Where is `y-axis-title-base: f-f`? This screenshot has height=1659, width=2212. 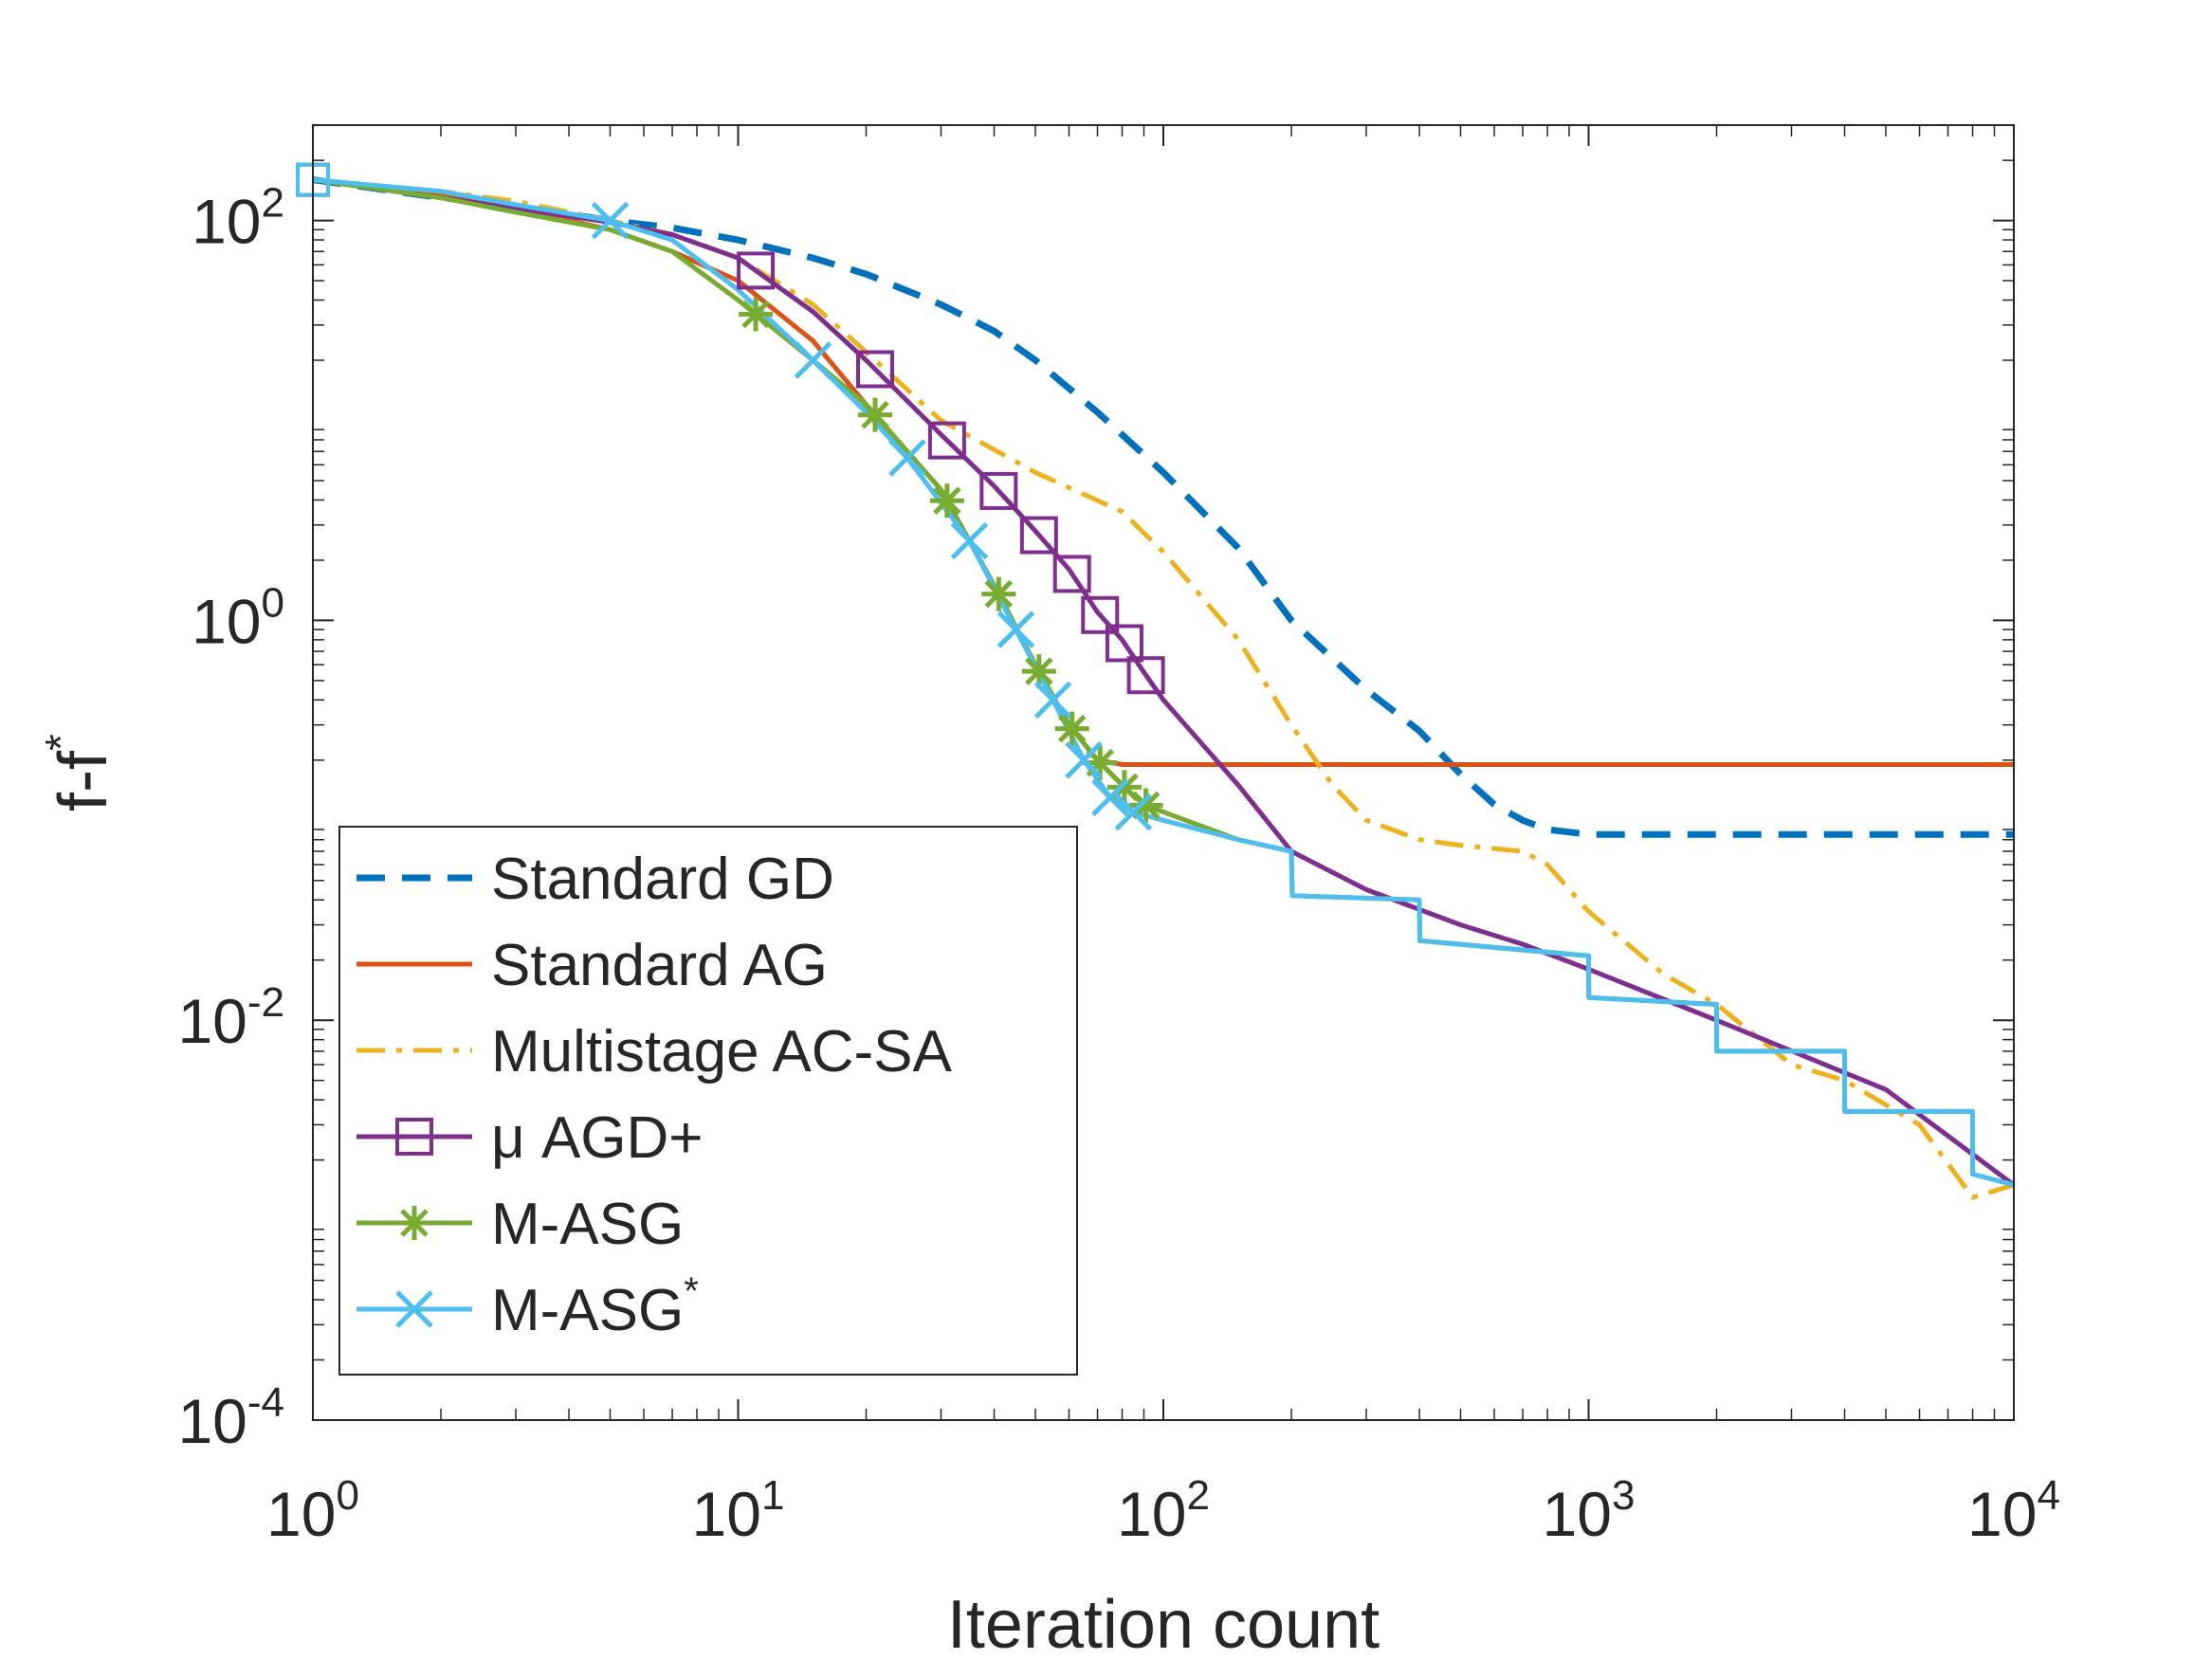 y-axis-title-base: f-f is located at coordinates (83, 780).